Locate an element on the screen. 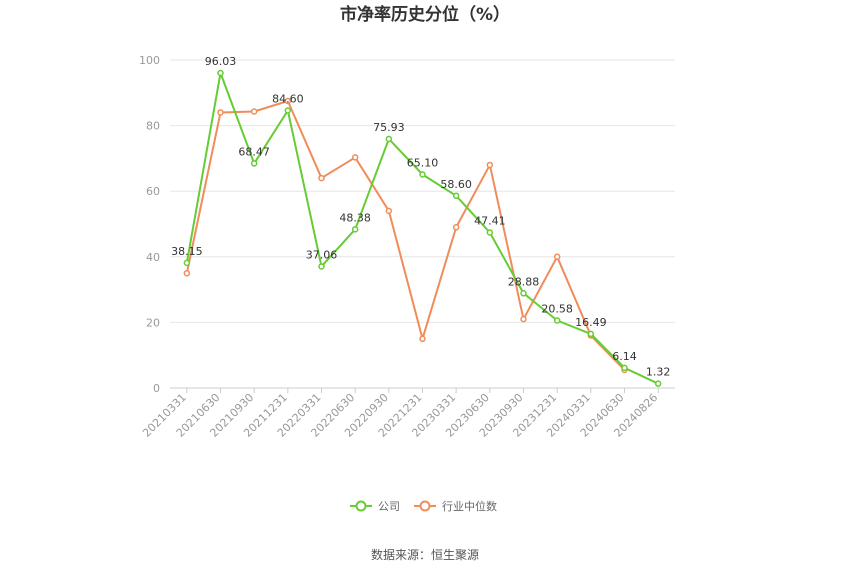  legend-label-company: 公司 is located at coordinates (389, 506).